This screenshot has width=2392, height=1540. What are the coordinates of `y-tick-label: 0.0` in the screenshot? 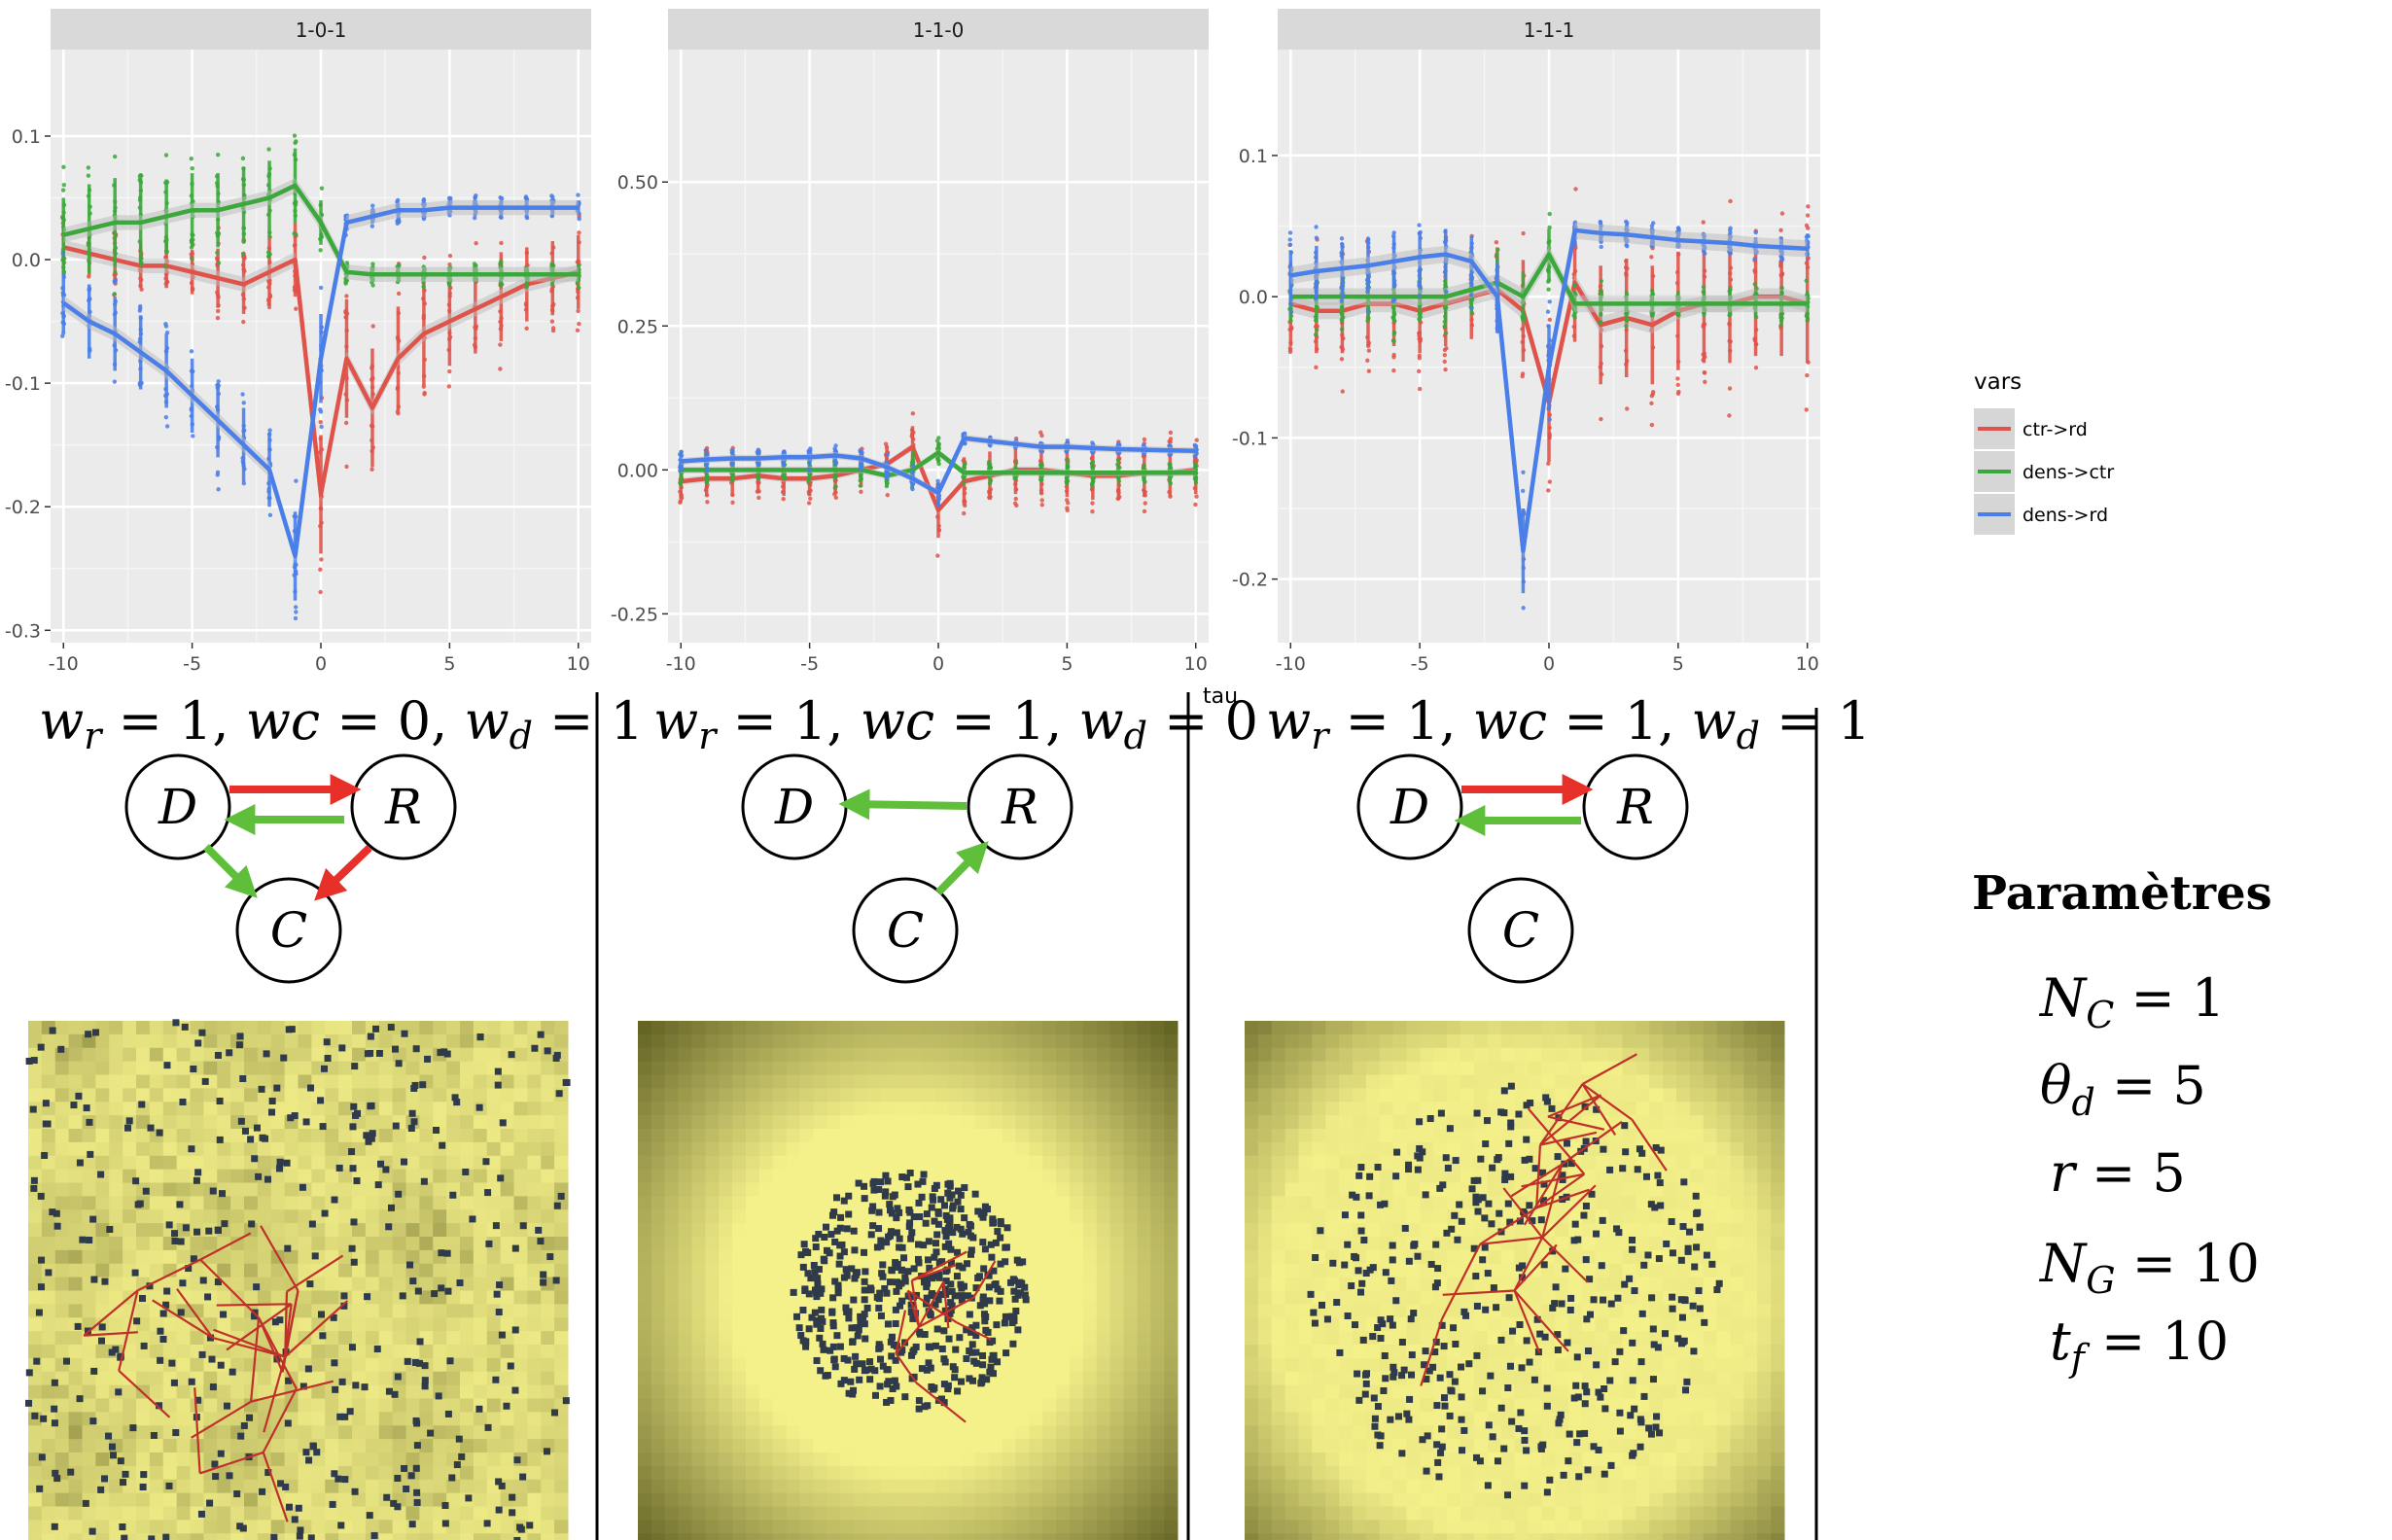 It's located at (1254, 297).